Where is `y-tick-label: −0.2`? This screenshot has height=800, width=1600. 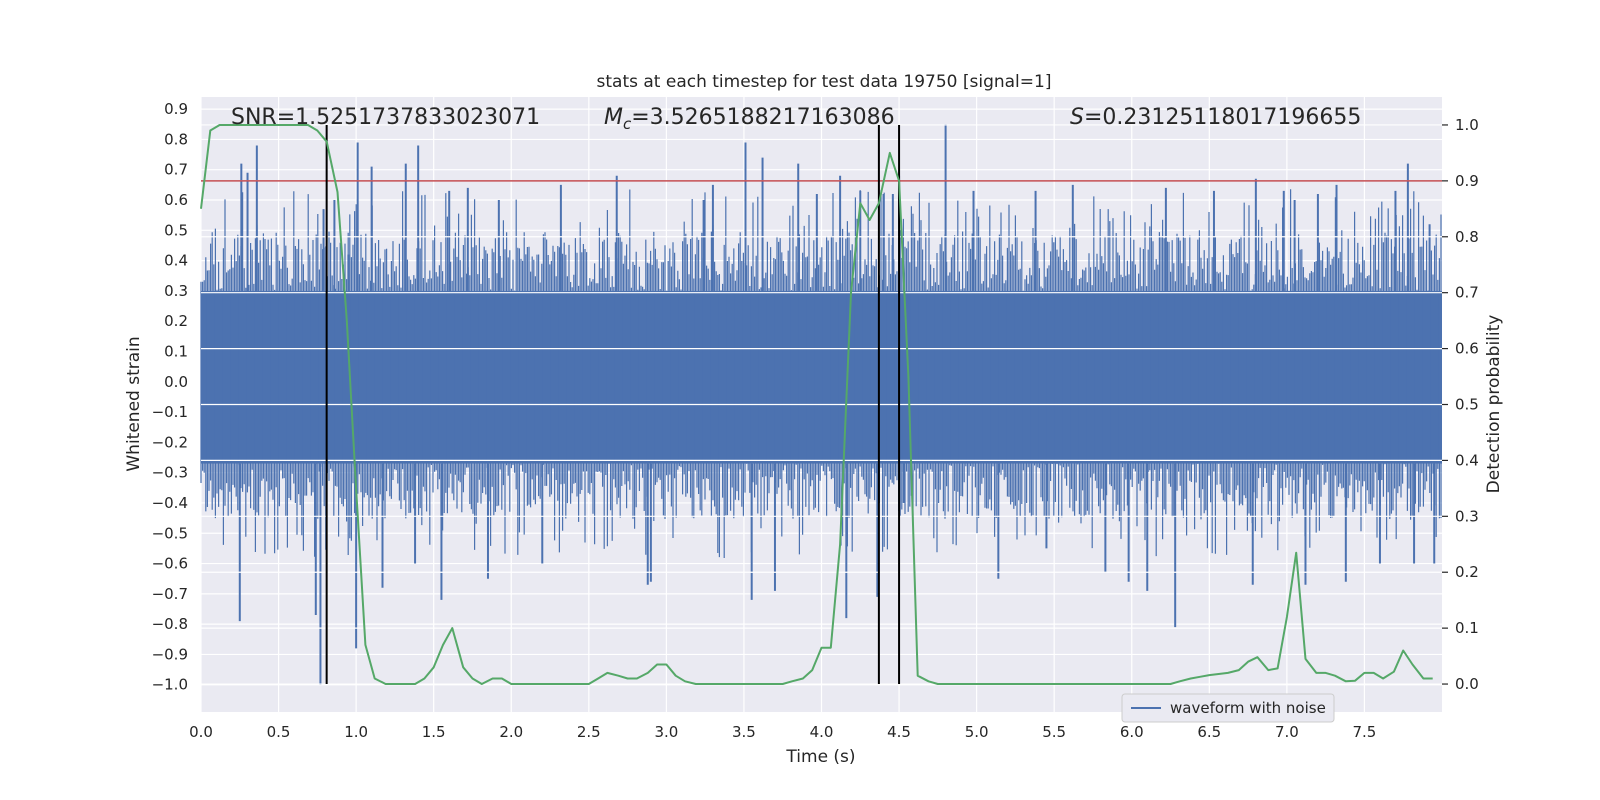 y-tick-label: −0.2 is located at coordinates (170, 442).